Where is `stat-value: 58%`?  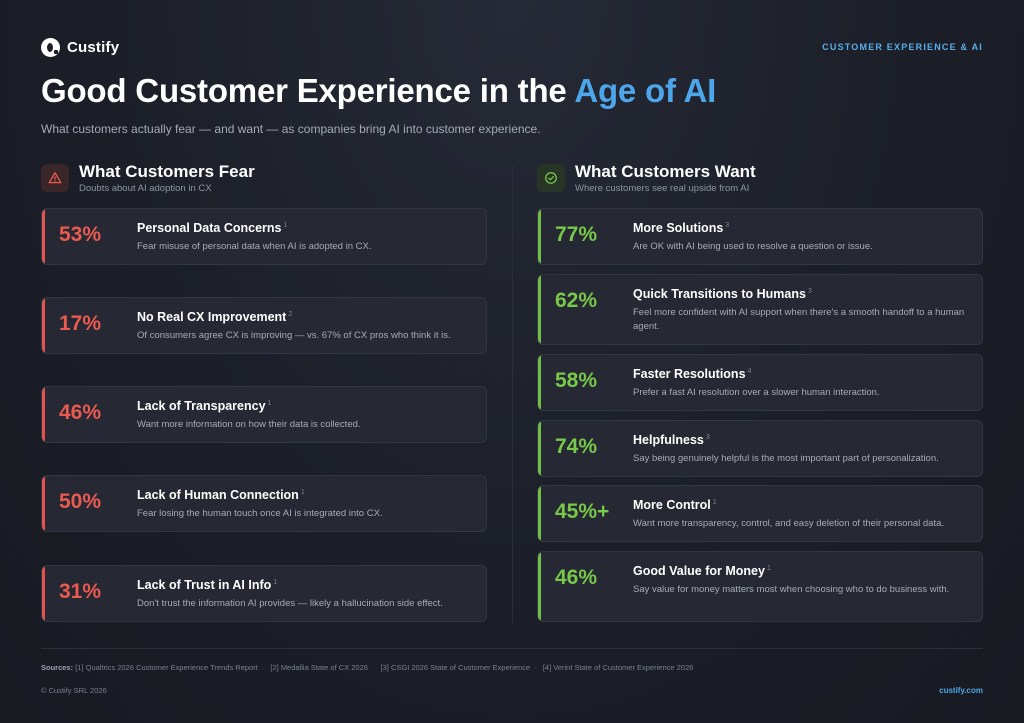
stat-value: 58% is located at coordinates (576, 380).